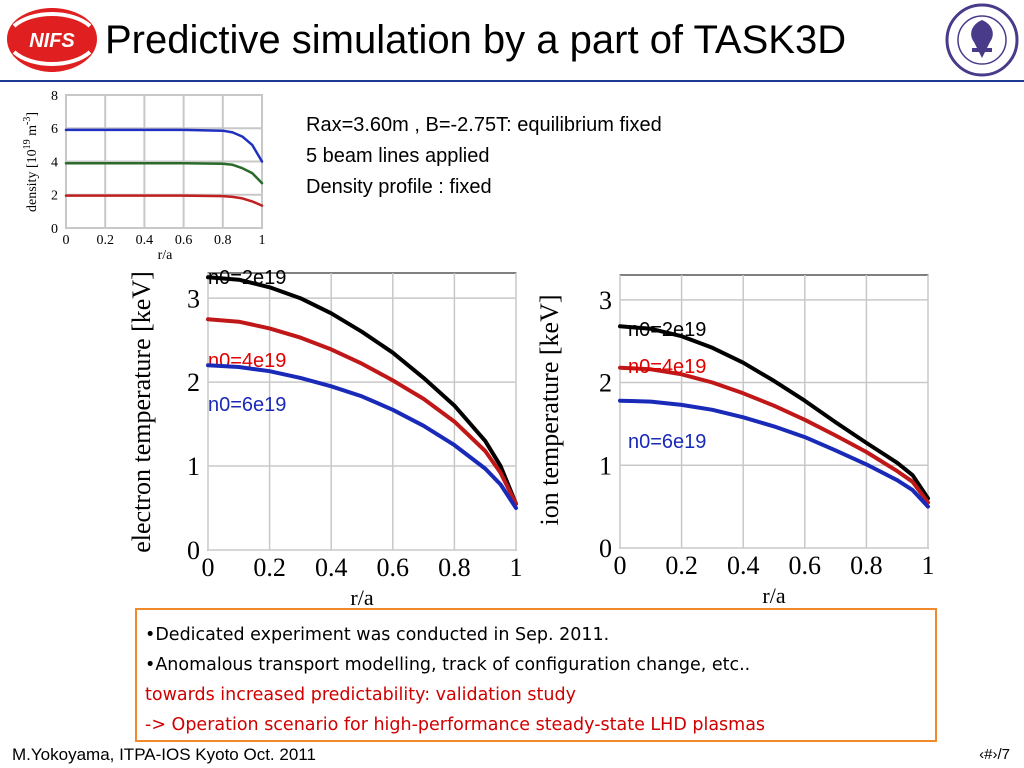 The width and height of the screenshot is (1024, 768). I want to click on y-tick-label: 6, so click(54, 129).